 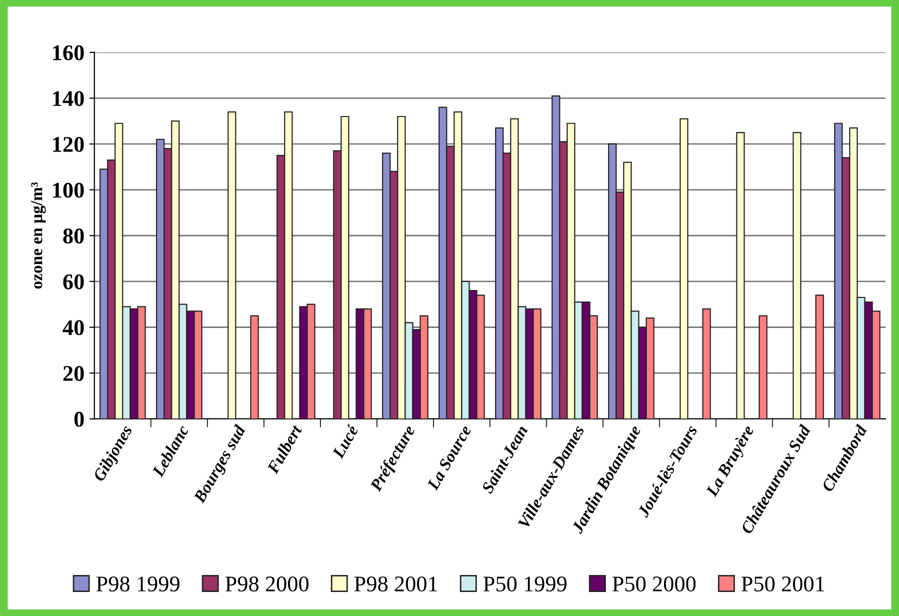 I want to click on legend-label: P50 2000, so click(x=654, y=584).